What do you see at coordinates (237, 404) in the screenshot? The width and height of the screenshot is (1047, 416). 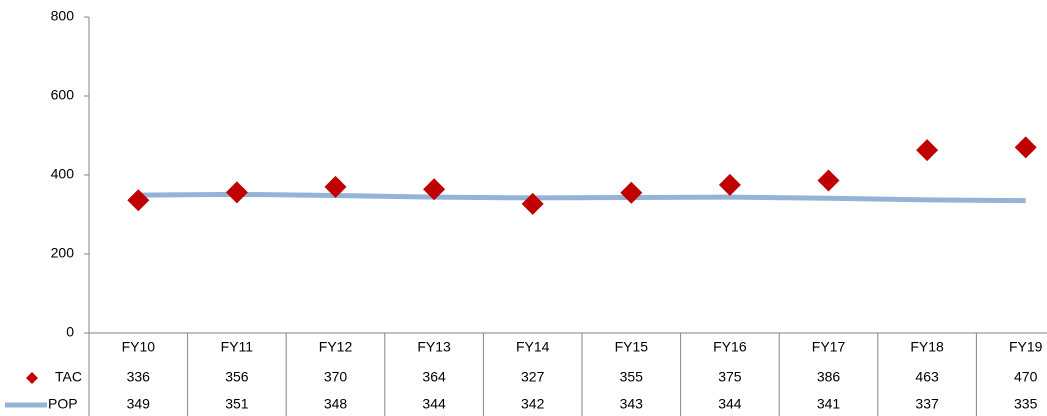 I see `table-value: 351` at bounding box center [237, 404].